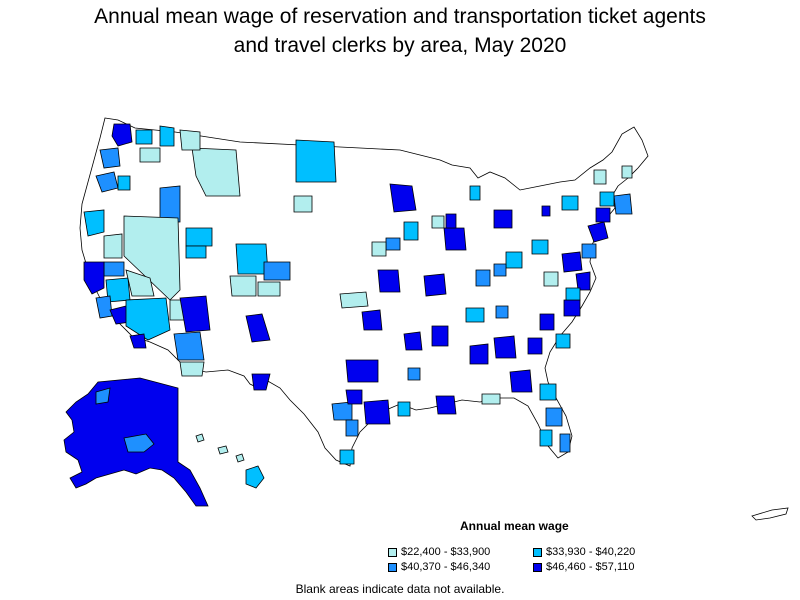  I want to click on alaska-inner-area, so click(139, 443).